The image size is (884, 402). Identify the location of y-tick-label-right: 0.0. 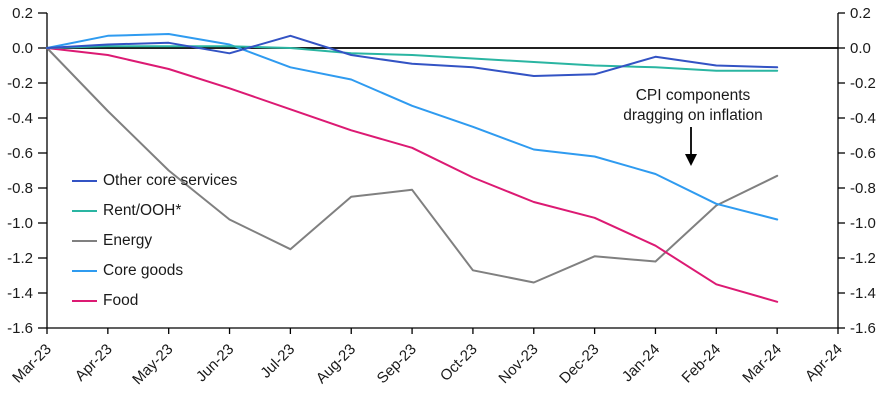
(860, 48).